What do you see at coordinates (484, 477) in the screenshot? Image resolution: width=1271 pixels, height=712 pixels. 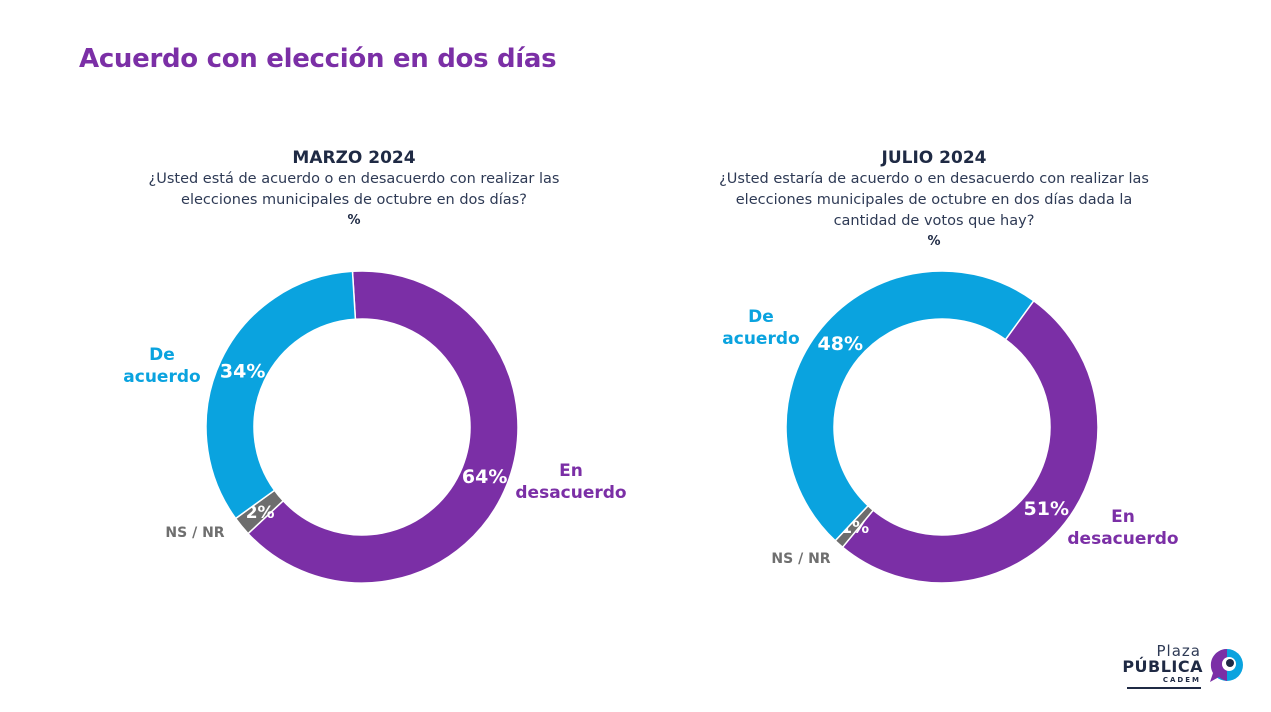 I see `slice-value-label: 64%` at bounding box center [484, 477].